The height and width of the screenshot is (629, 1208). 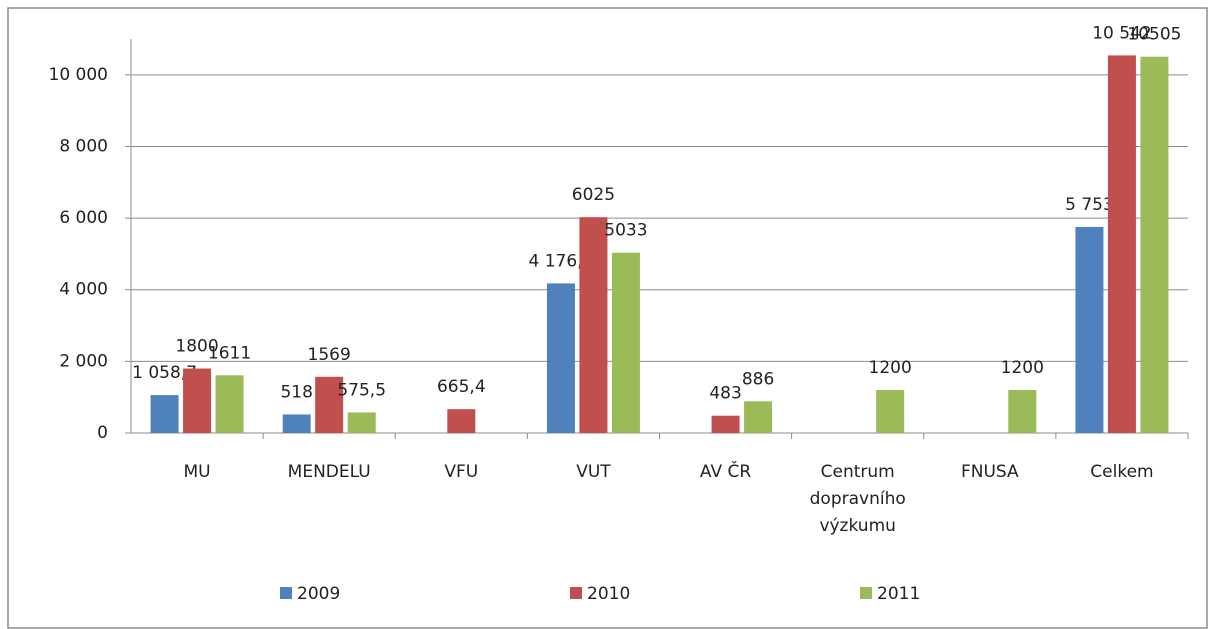 What do you see at coordinates (1121, 33) in the screenshot?
I see `data-label: 10 542` at bounding box center [1121, 33].